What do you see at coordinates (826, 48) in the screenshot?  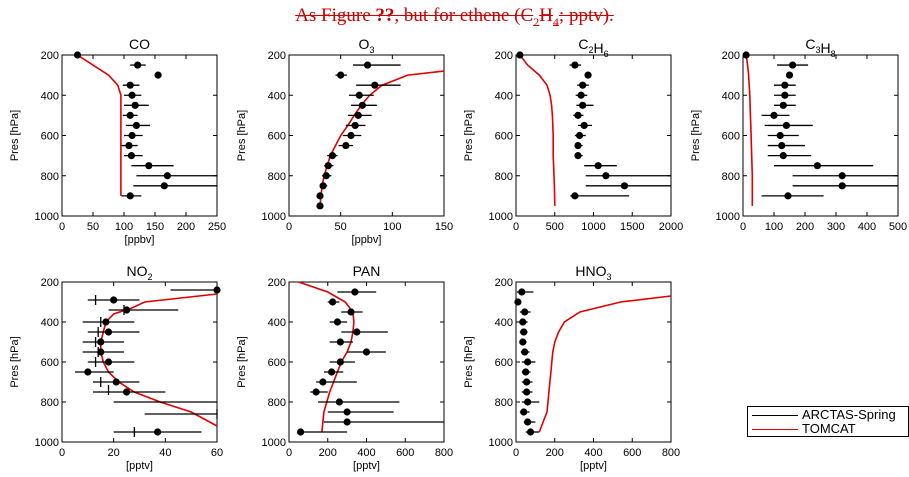 I see `panel-title-text: H` at bounding box center [826, 48].